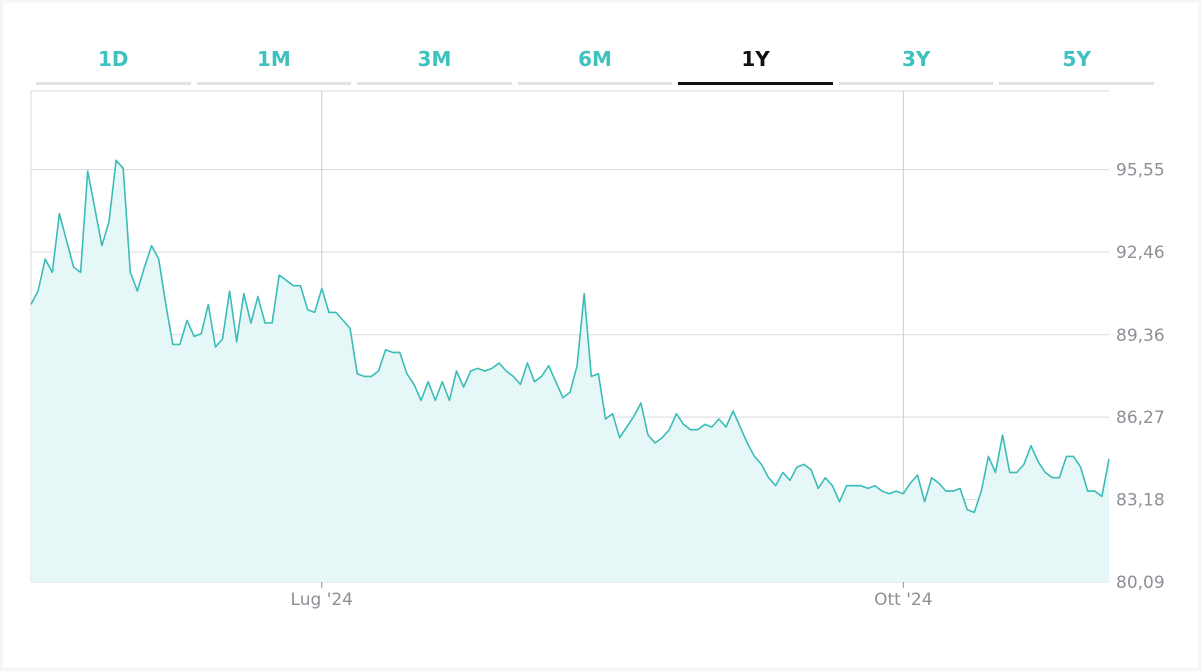  I want to click on tab-label: 3Y, so click(916, 59).